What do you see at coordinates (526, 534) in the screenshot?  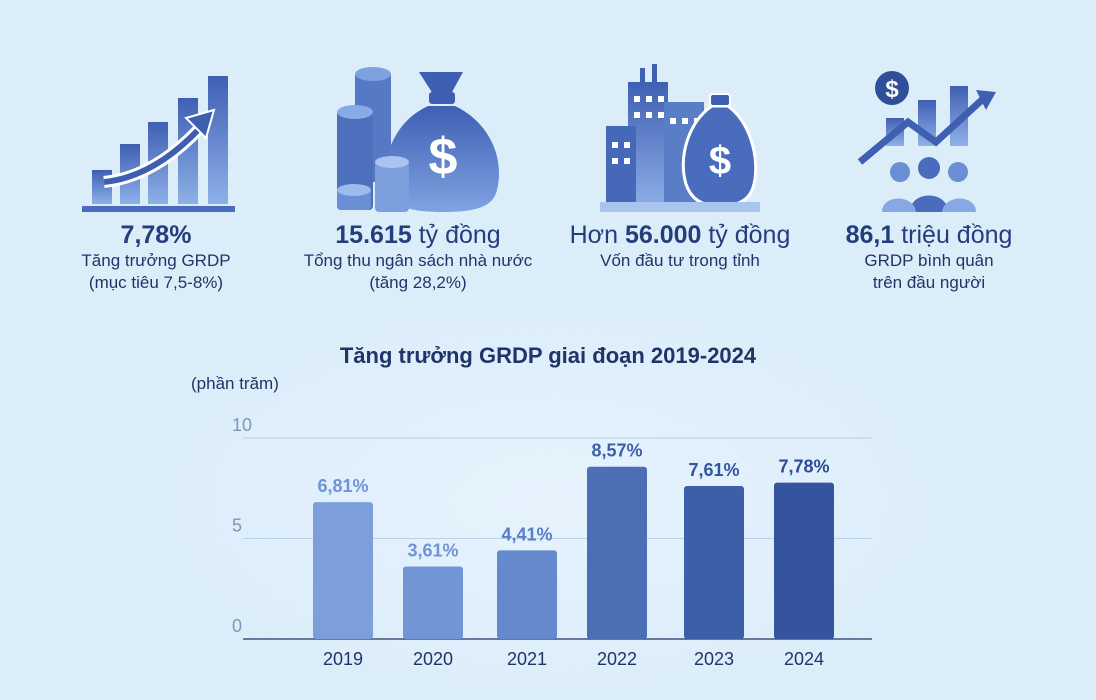 I see `data-label: 4,41%` at bounding box center [526, 534].